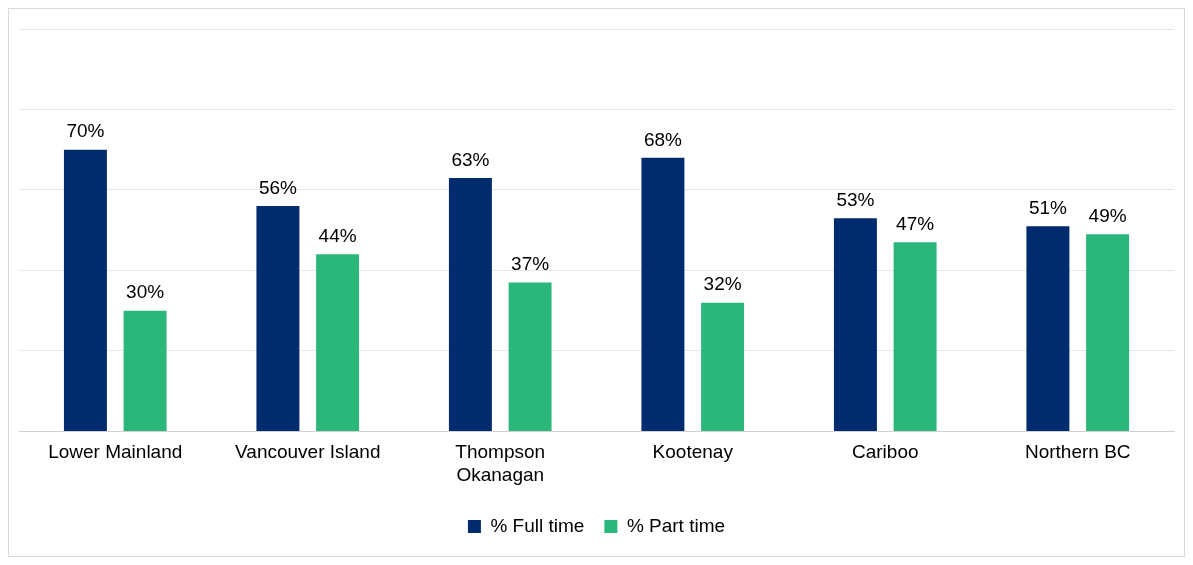 The image size is (1193, 565). I want to click on data-label: 30%, so click(145, 292).